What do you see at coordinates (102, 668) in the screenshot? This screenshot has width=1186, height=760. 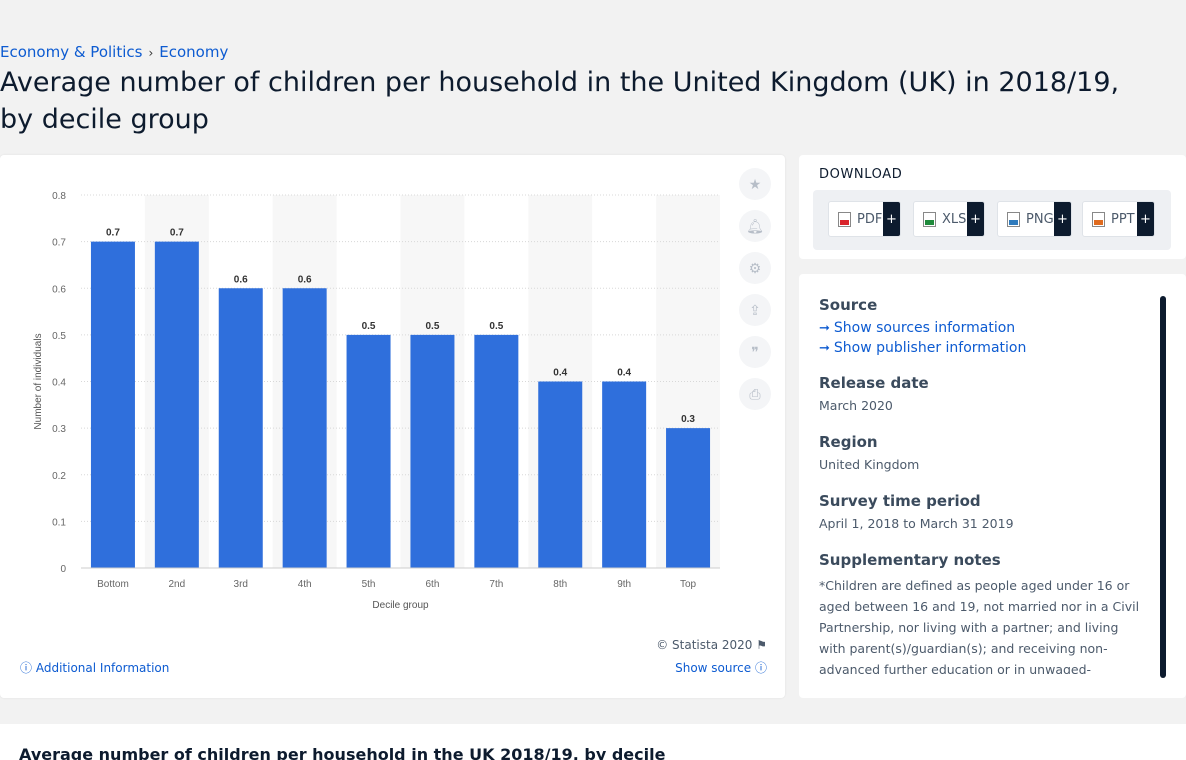 I see `additional-information-label: Additional Information` at bounding box center [102, 668].